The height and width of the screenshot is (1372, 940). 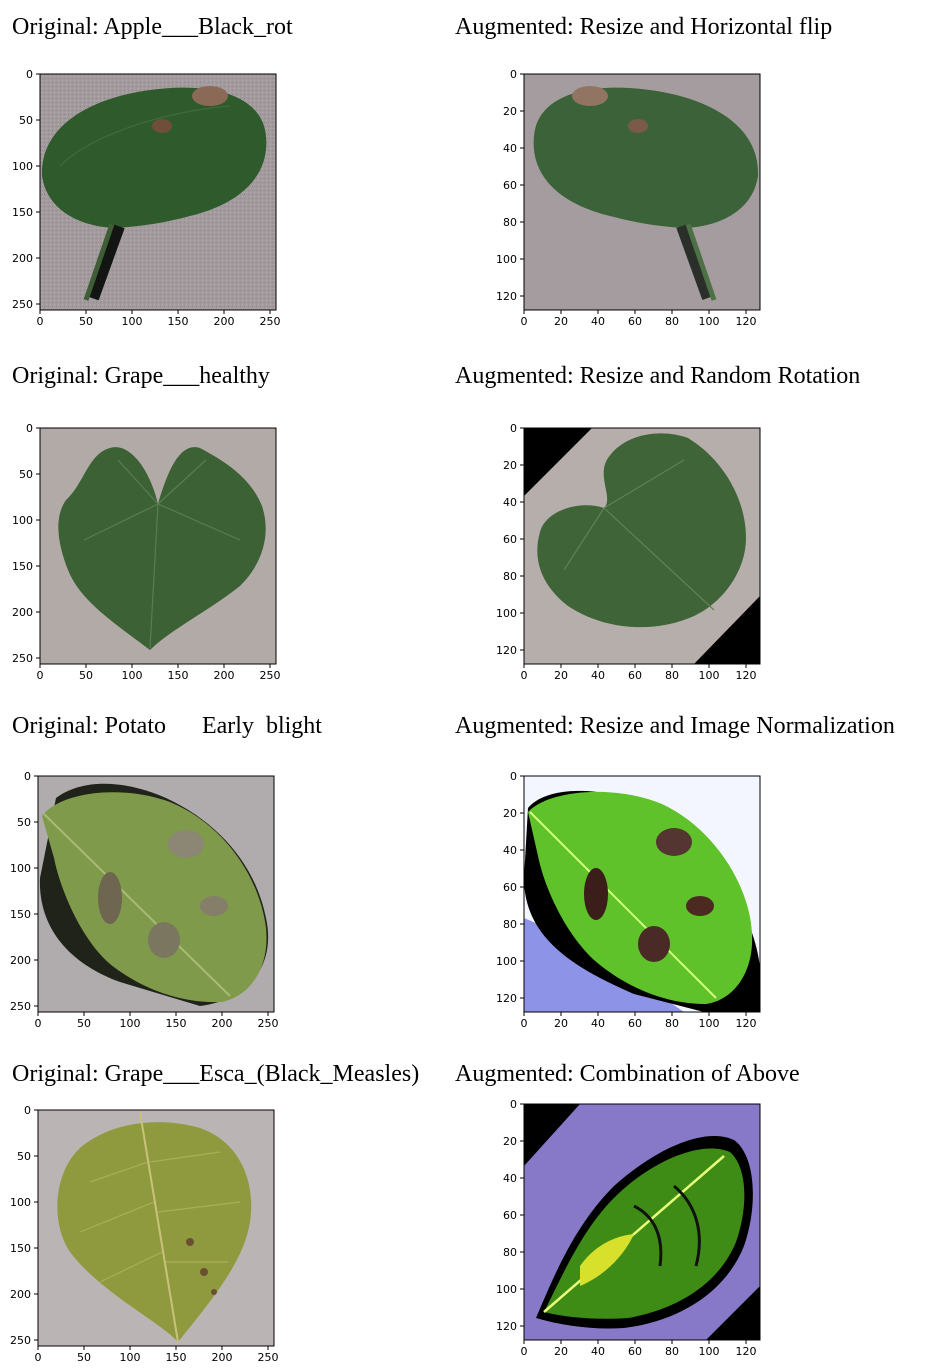 I want to click on y-axis-ticks-augmented-4: 0 20 40 60 80 100 120, so click(x=510, y=1215).